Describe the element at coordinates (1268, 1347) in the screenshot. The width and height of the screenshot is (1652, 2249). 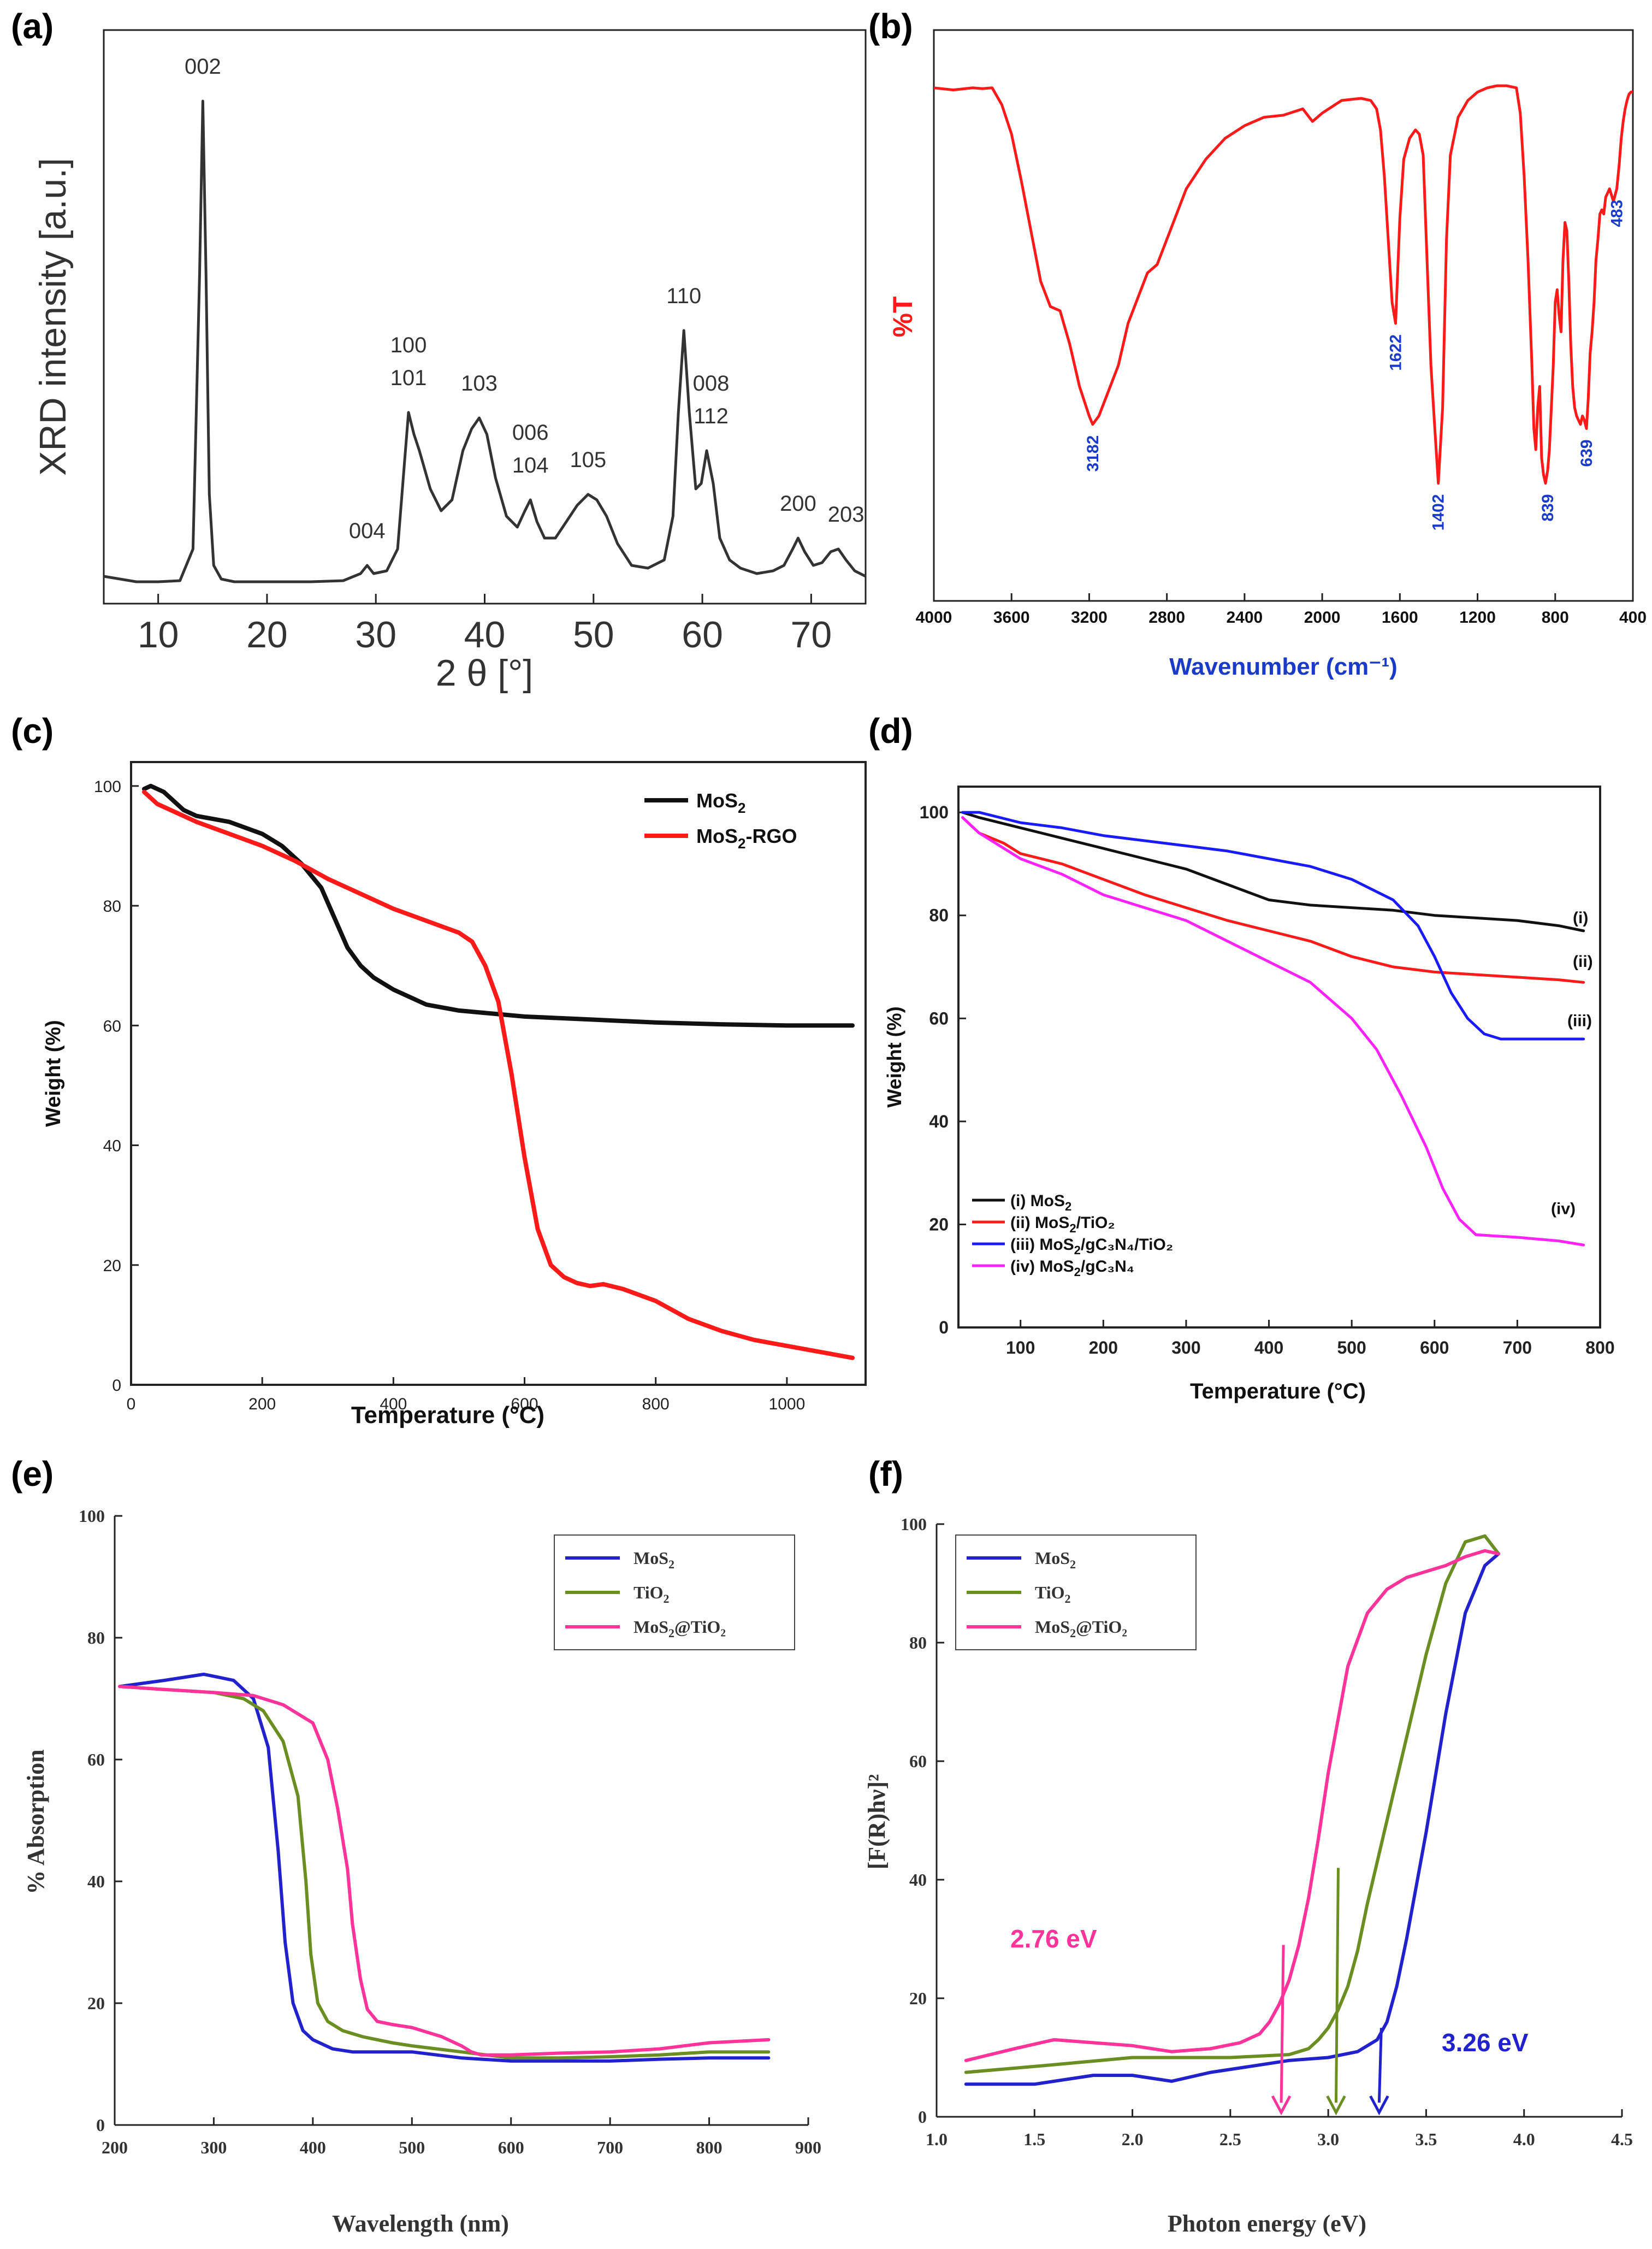
I see `panel-d-x-tick-label: 400` at that location.